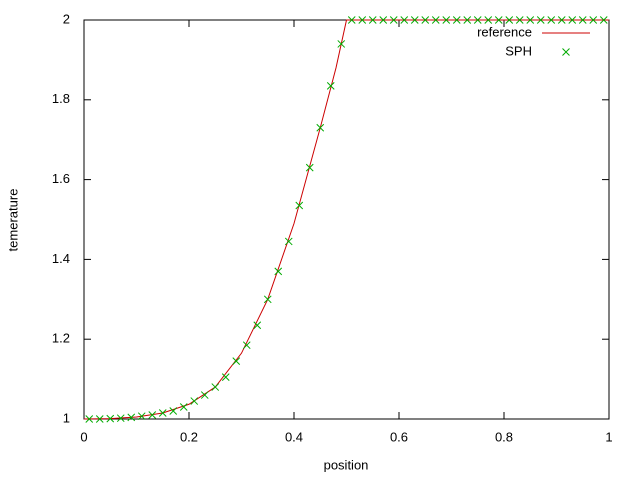 The width and height of the screenshot is (640, 480). I want to click on y-tick-label: 1.6, so click(61, 178).